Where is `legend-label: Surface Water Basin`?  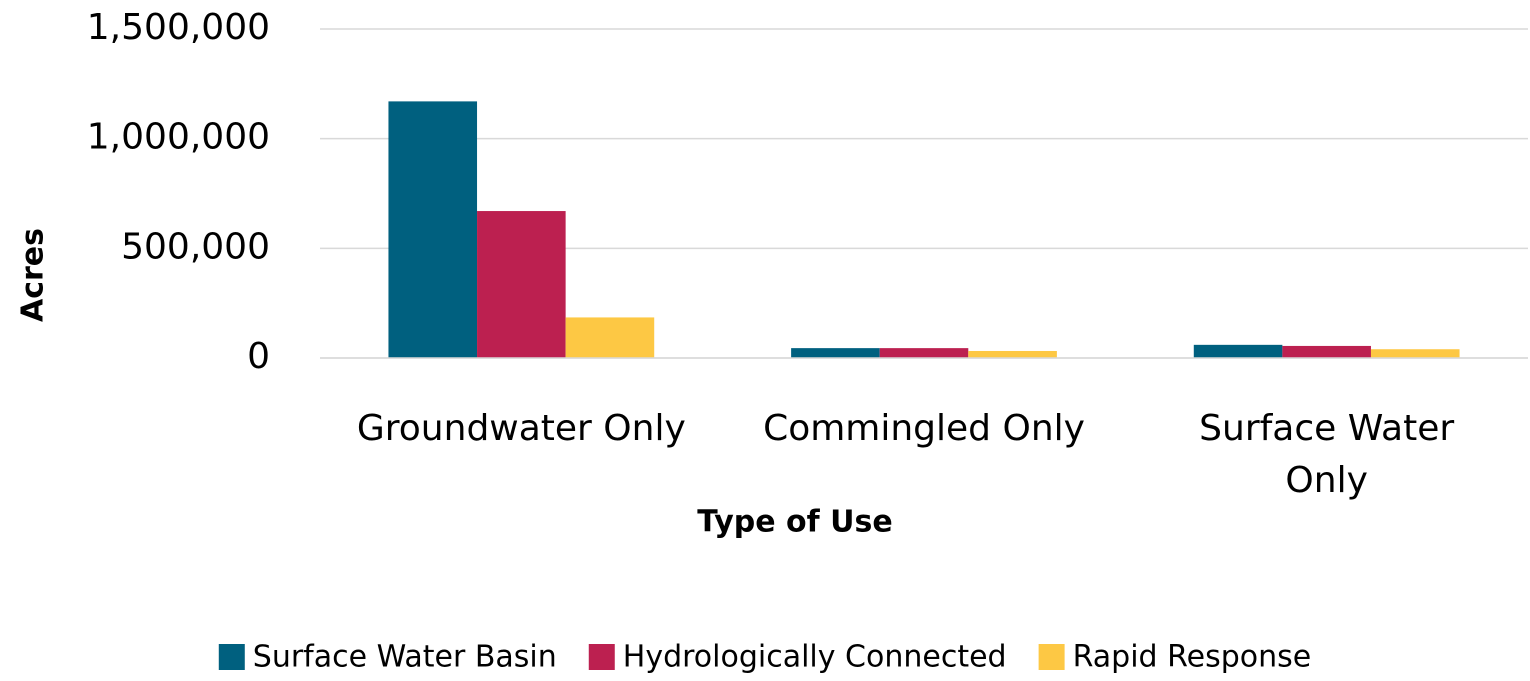 legend-label: Surface Water Basin is located at coordinates (405, 657).